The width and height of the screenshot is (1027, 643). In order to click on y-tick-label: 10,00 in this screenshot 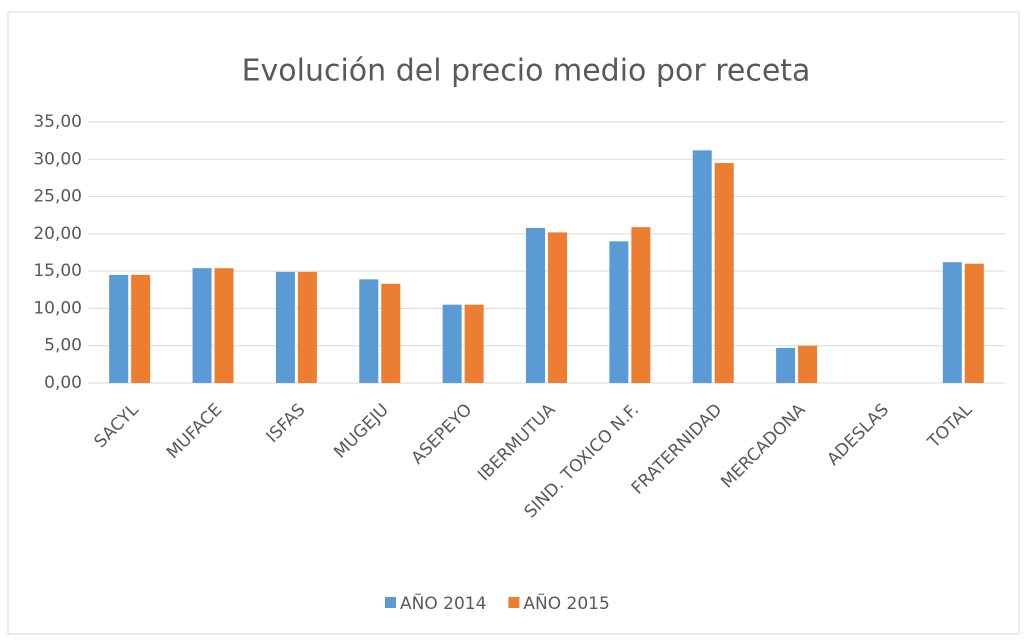, I will do `click(57, 308)`.